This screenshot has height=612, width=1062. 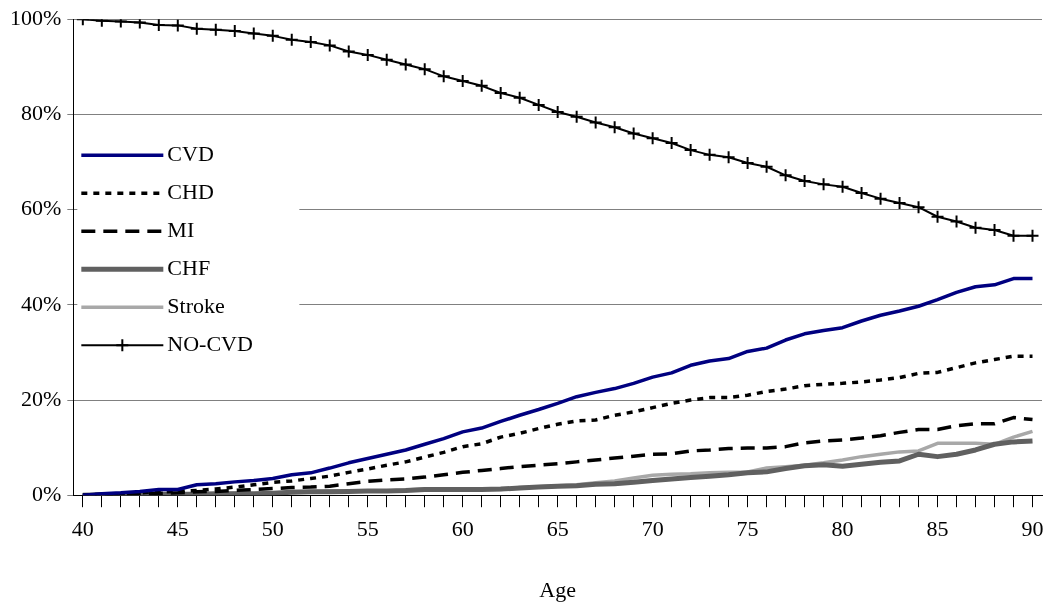 What do you see at coordinates (82, 529) in the screenshot?
I see `x-tick-label: 40` at bounding box center [82, 529].